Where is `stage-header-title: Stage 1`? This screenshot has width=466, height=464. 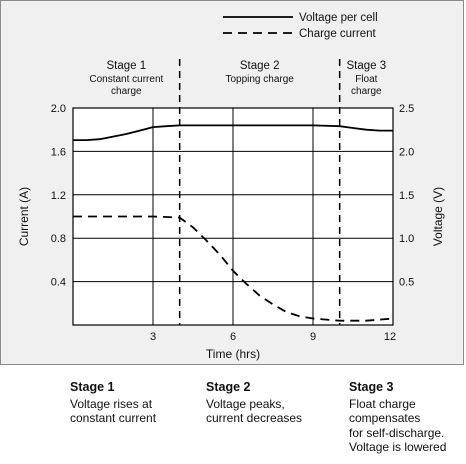
stage-header-title: Stage 1 is located at coordinates (127, 66).